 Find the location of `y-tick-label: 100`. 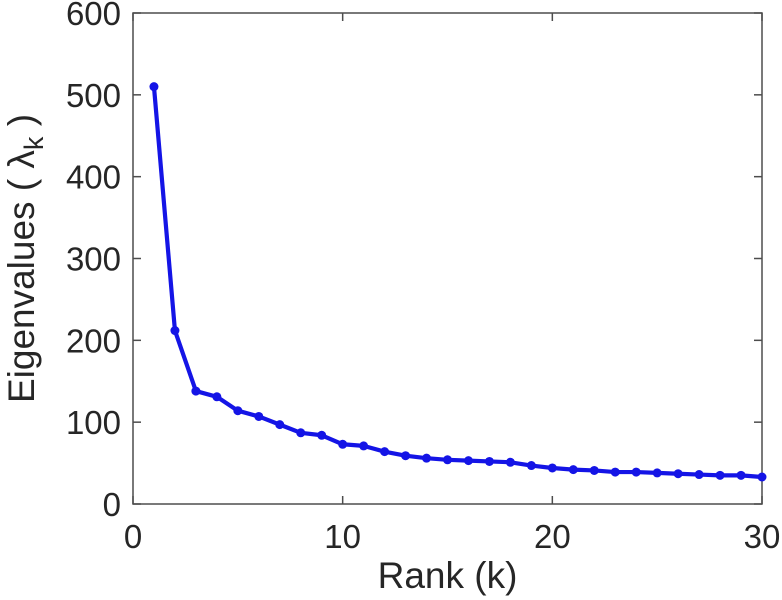

y-tick-label: 100 is located at coordinates (93, 422).